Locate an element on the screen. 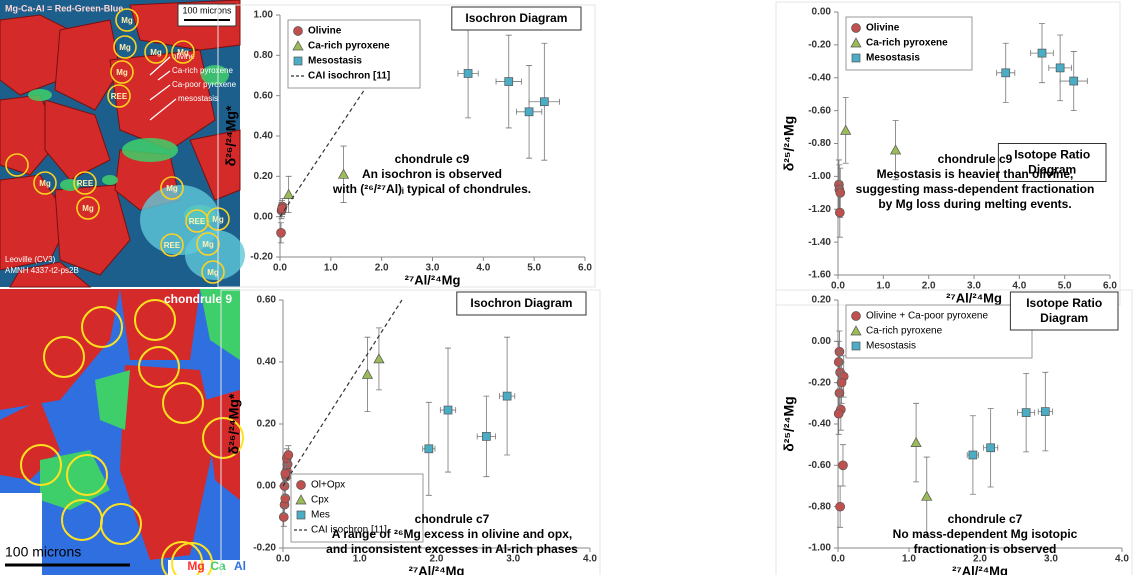  y-tick-label: -0.20 is located at coordinates (264, 548).